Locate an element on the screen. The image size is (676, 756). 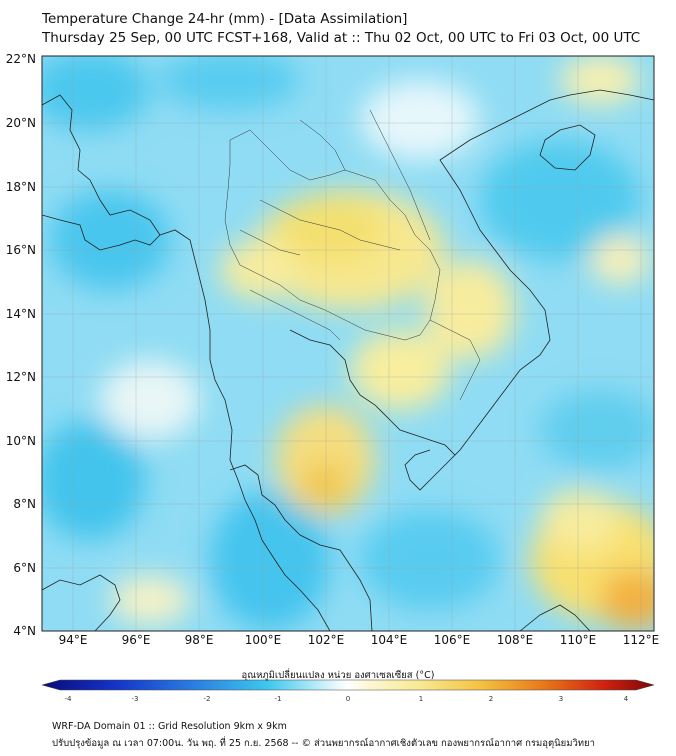
lat-label: 18°N is located at coordinates (20, 187).